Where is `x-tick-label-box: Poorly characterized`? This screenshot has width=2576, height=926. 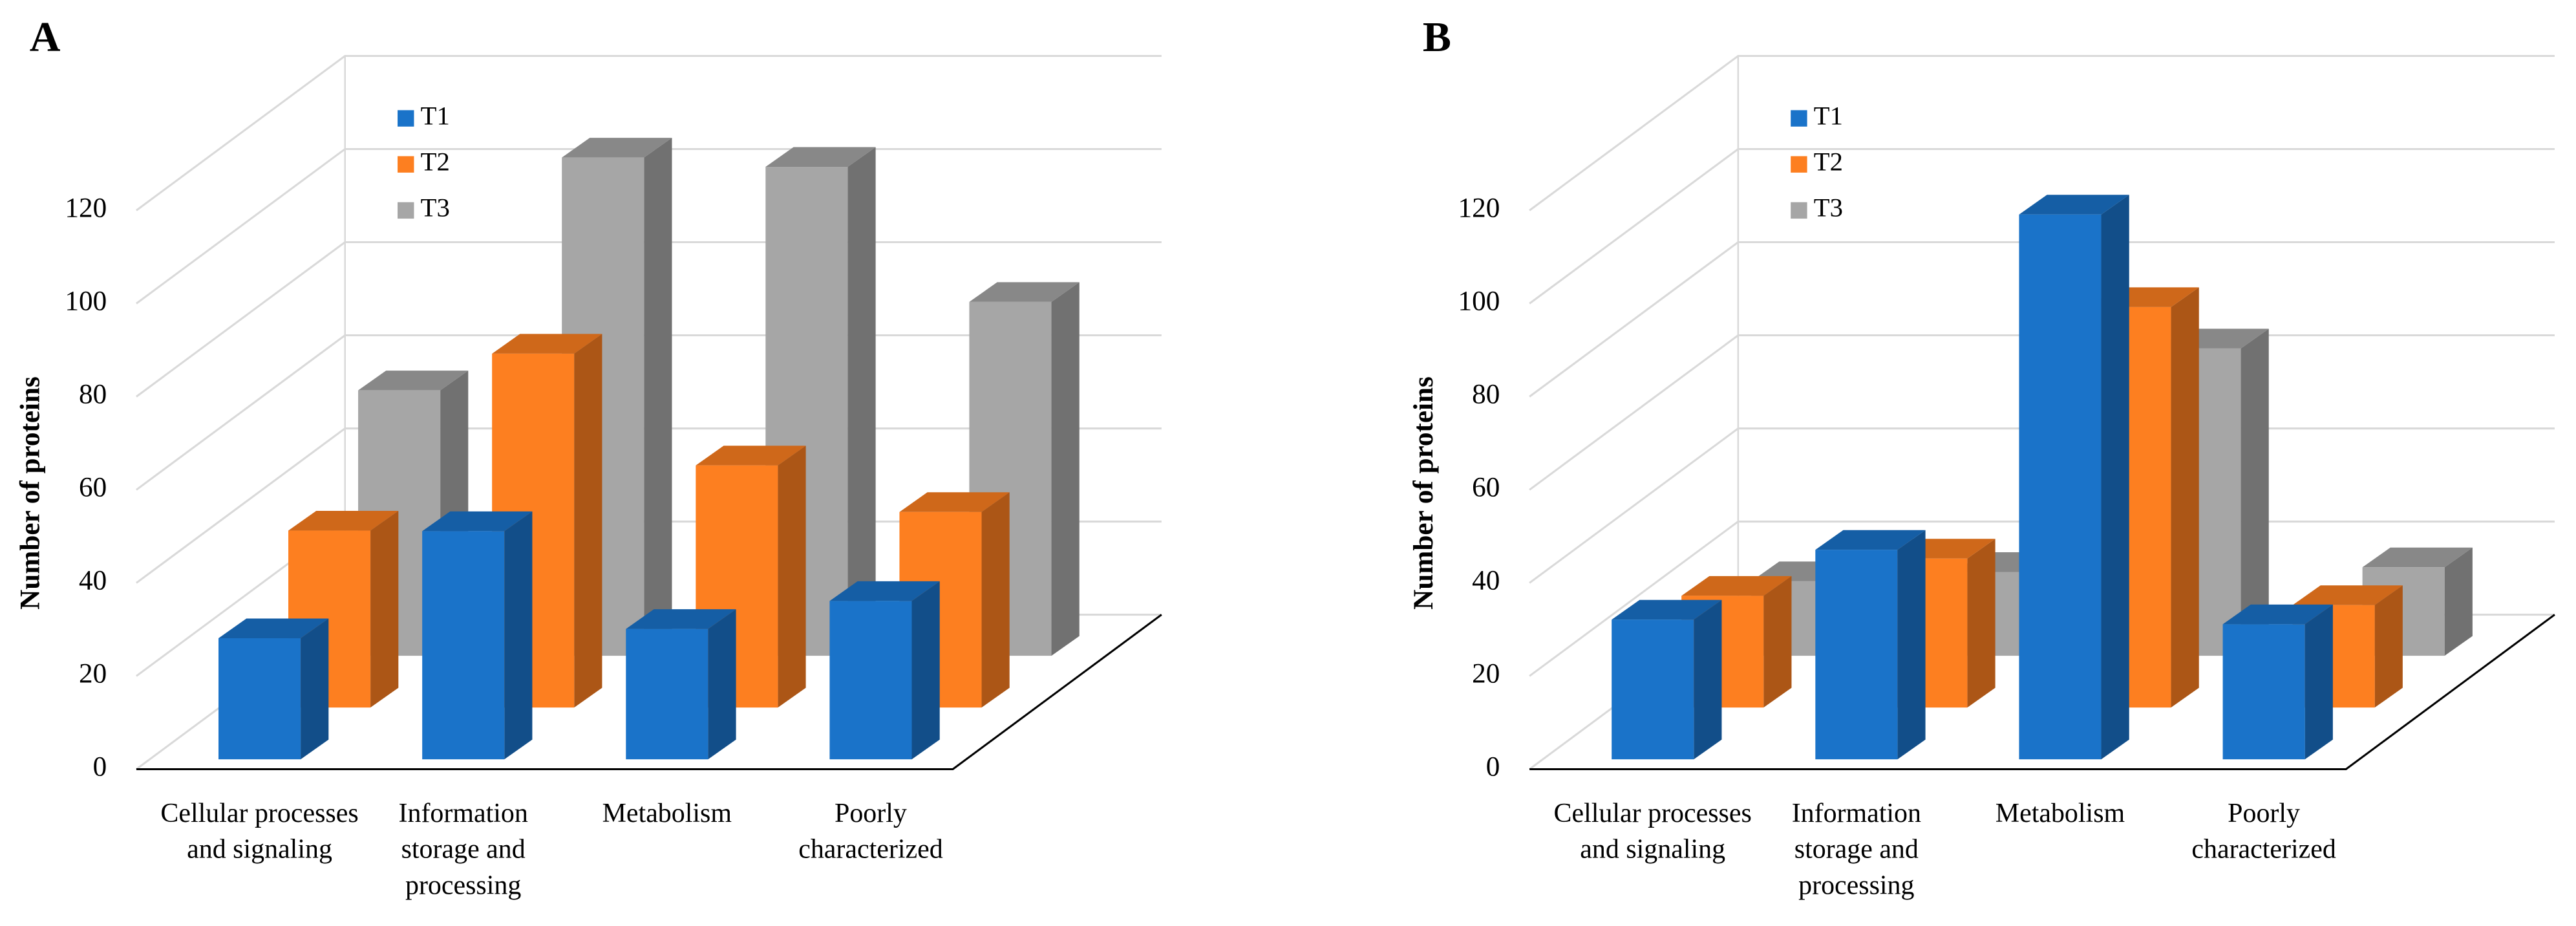 x-tick-label-box: Poorly characterized is located at coordinates (870, 831).